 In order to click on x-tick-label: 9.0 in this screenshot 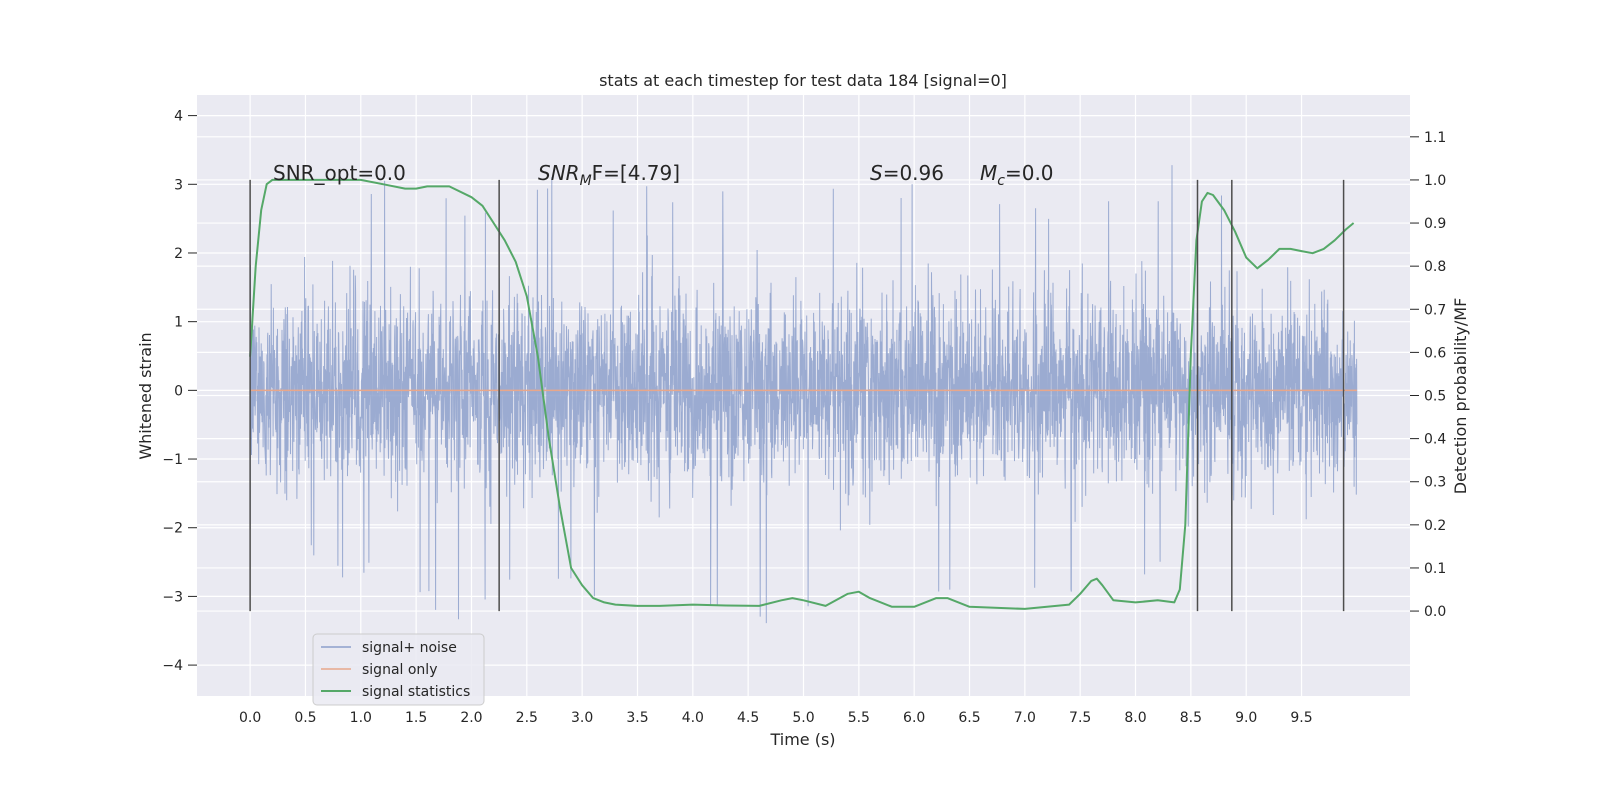, I will do `click(1246, 718)`.